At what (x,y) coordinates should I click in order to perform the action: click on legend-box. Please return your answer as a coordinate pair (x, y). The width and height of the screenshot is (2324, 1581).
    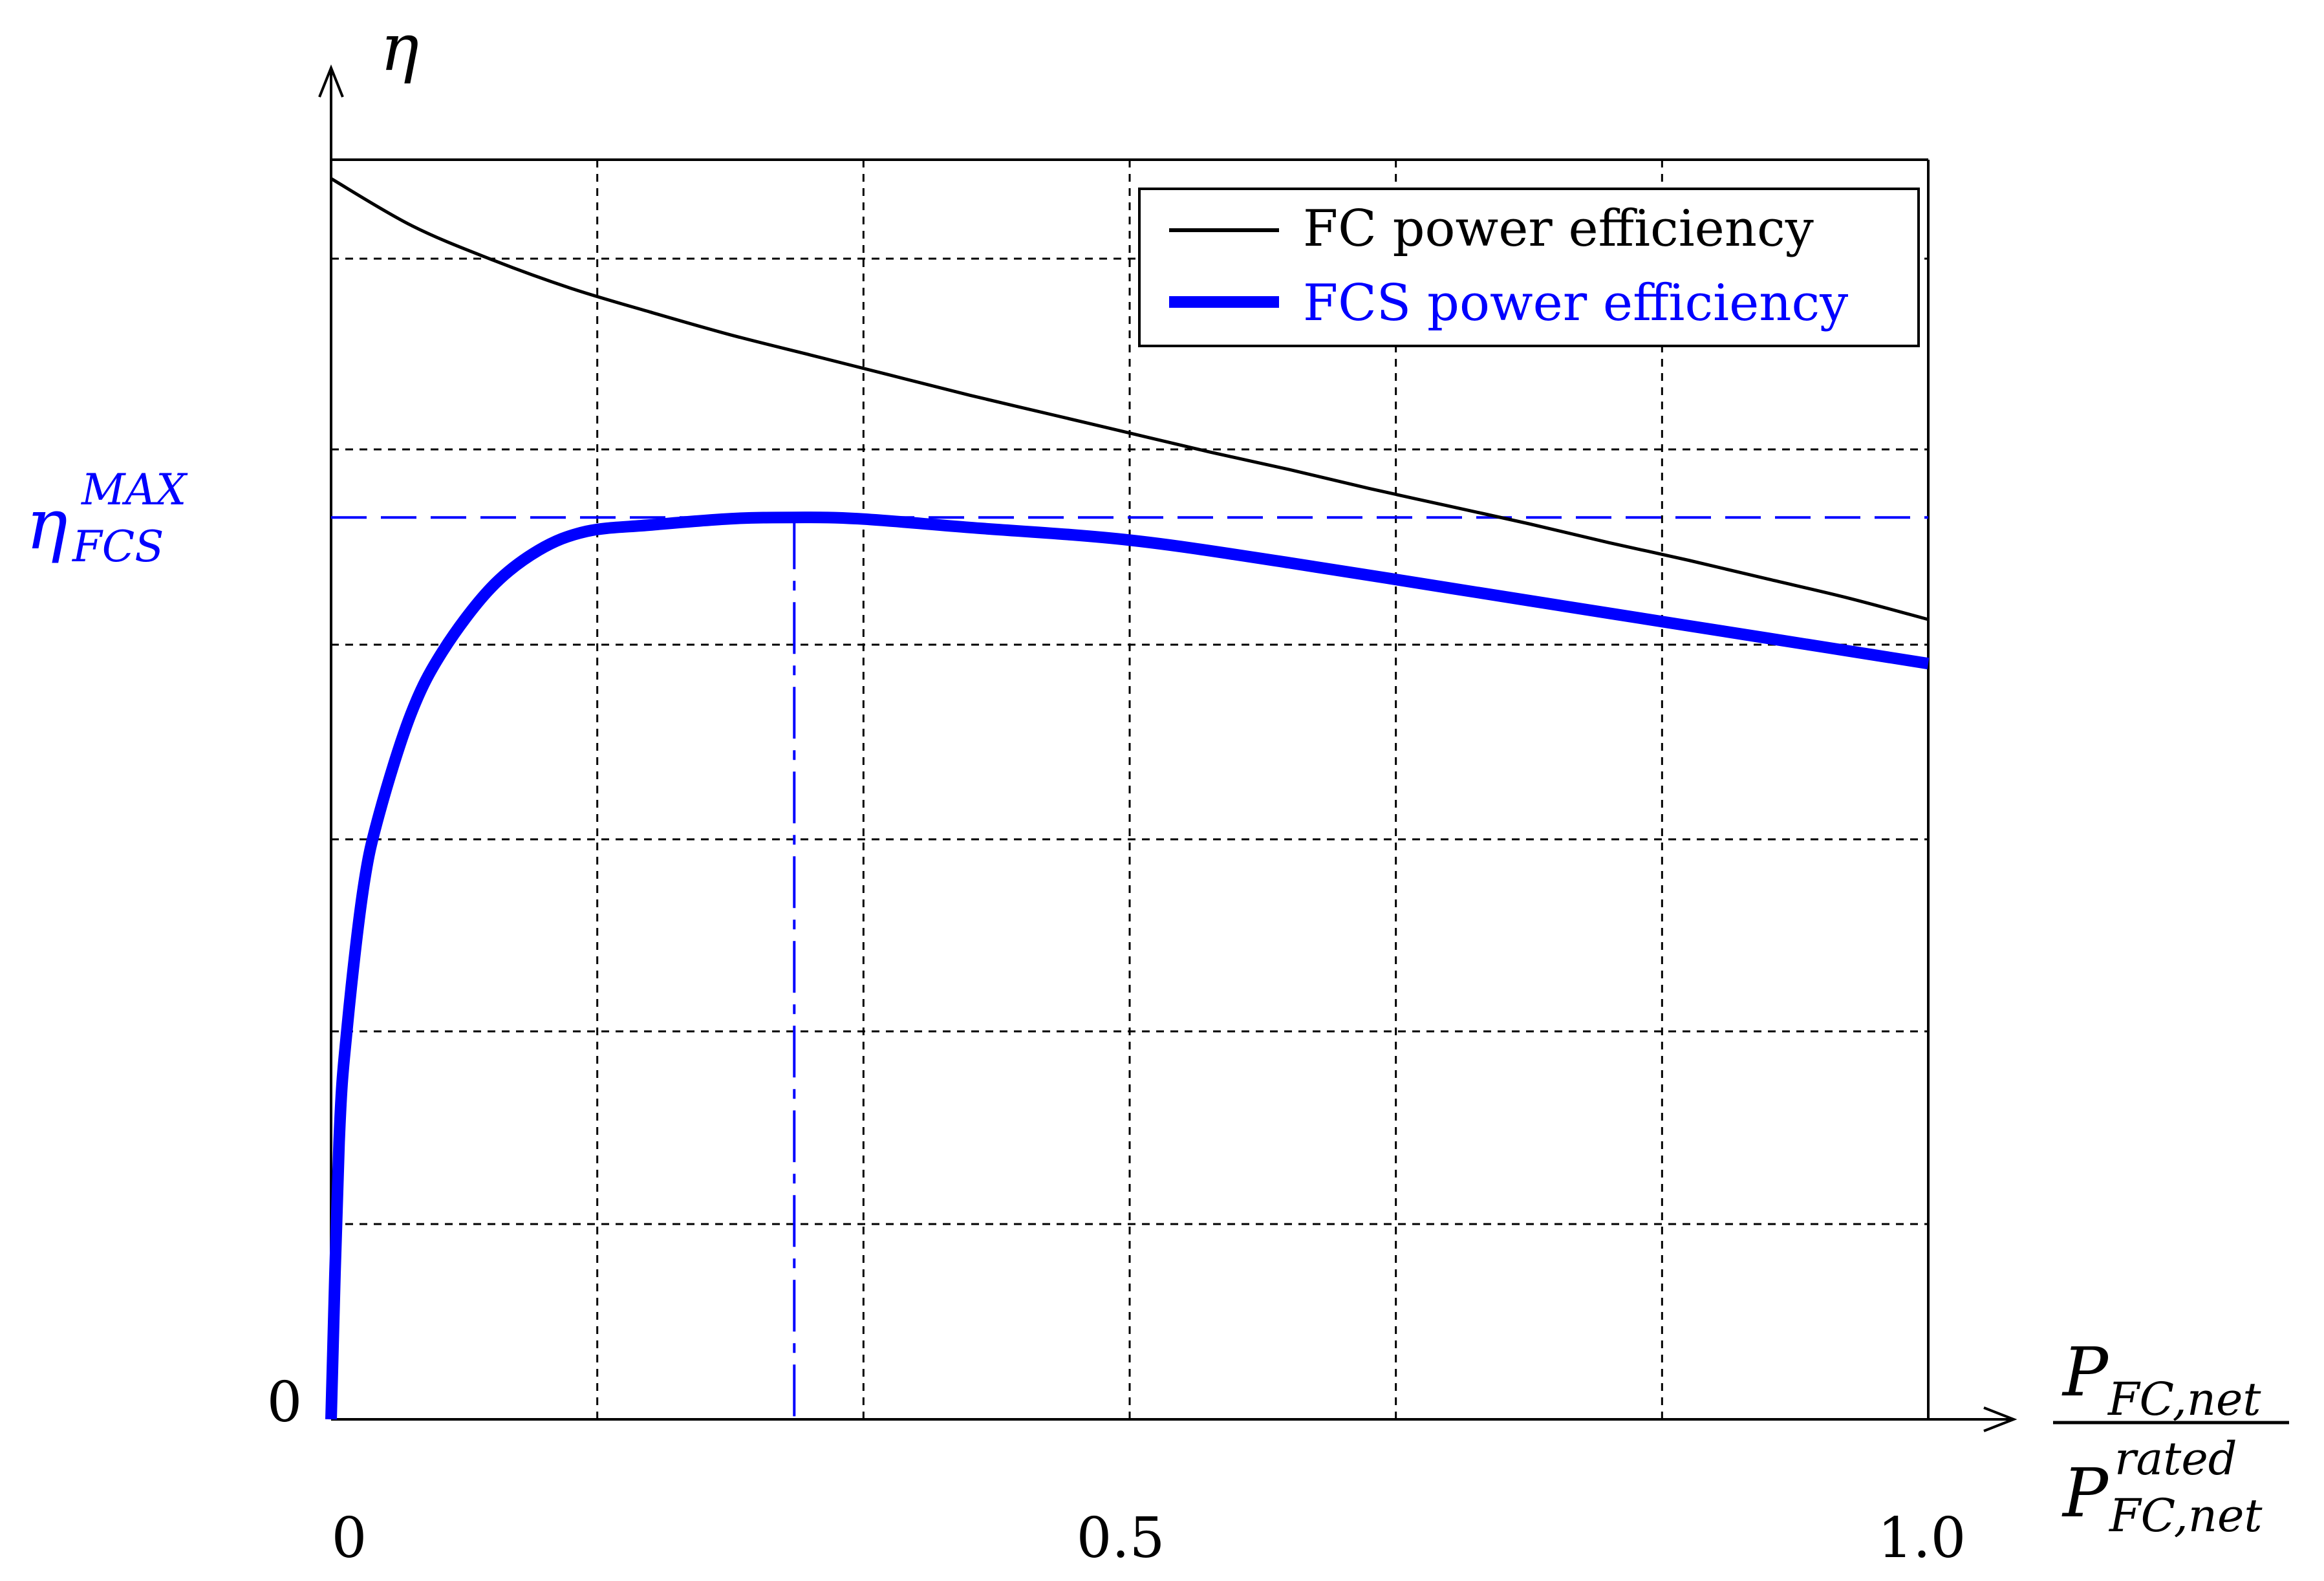
    Looking at the image, I should click on (1529, 267).